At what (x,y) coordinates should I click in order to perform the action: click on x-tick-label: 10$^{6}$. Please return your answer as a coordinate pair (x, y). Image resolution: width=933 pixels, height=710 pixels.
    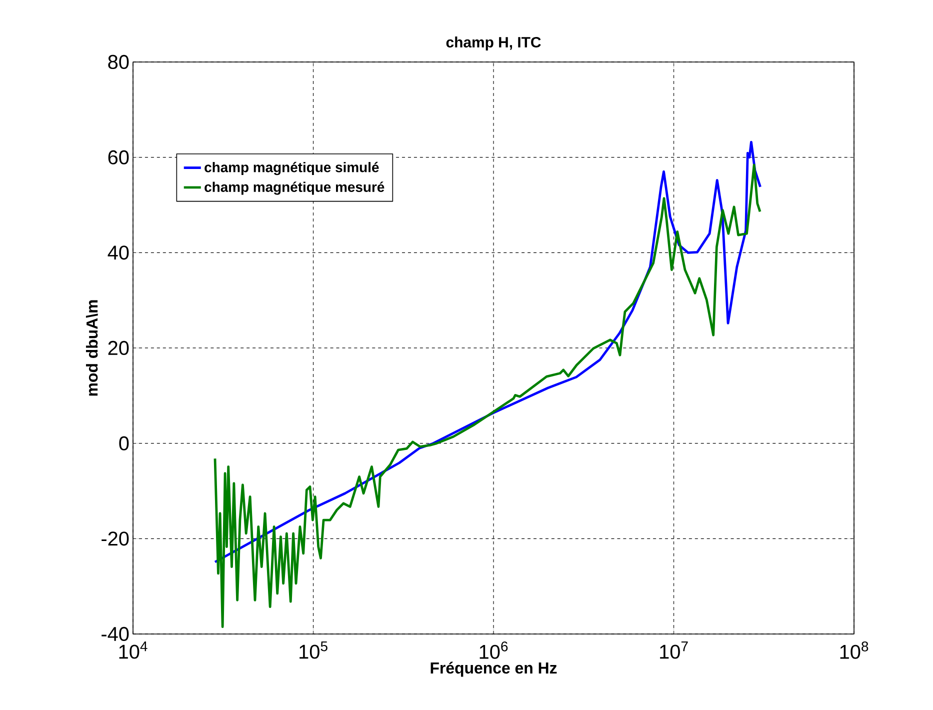
    Looking at the image, I should click on (494, 650).